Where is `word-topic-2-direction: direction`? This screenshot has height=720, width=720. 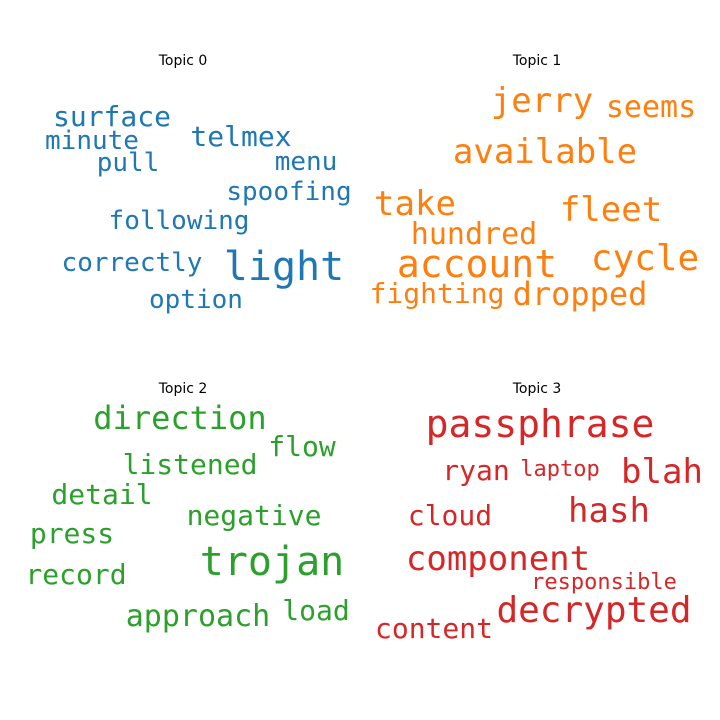
word-topic-2-direction: direction is located at coordinates (179, 418).